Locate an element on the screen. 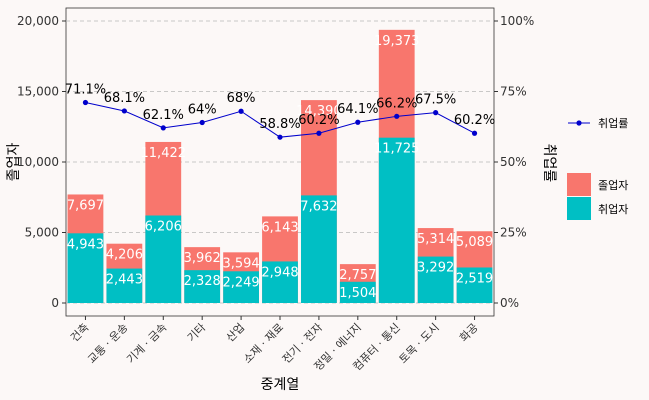 This screenshot has width=649, height=400. employment-rate-label: 71.1% is located at coordinates (85, 89).